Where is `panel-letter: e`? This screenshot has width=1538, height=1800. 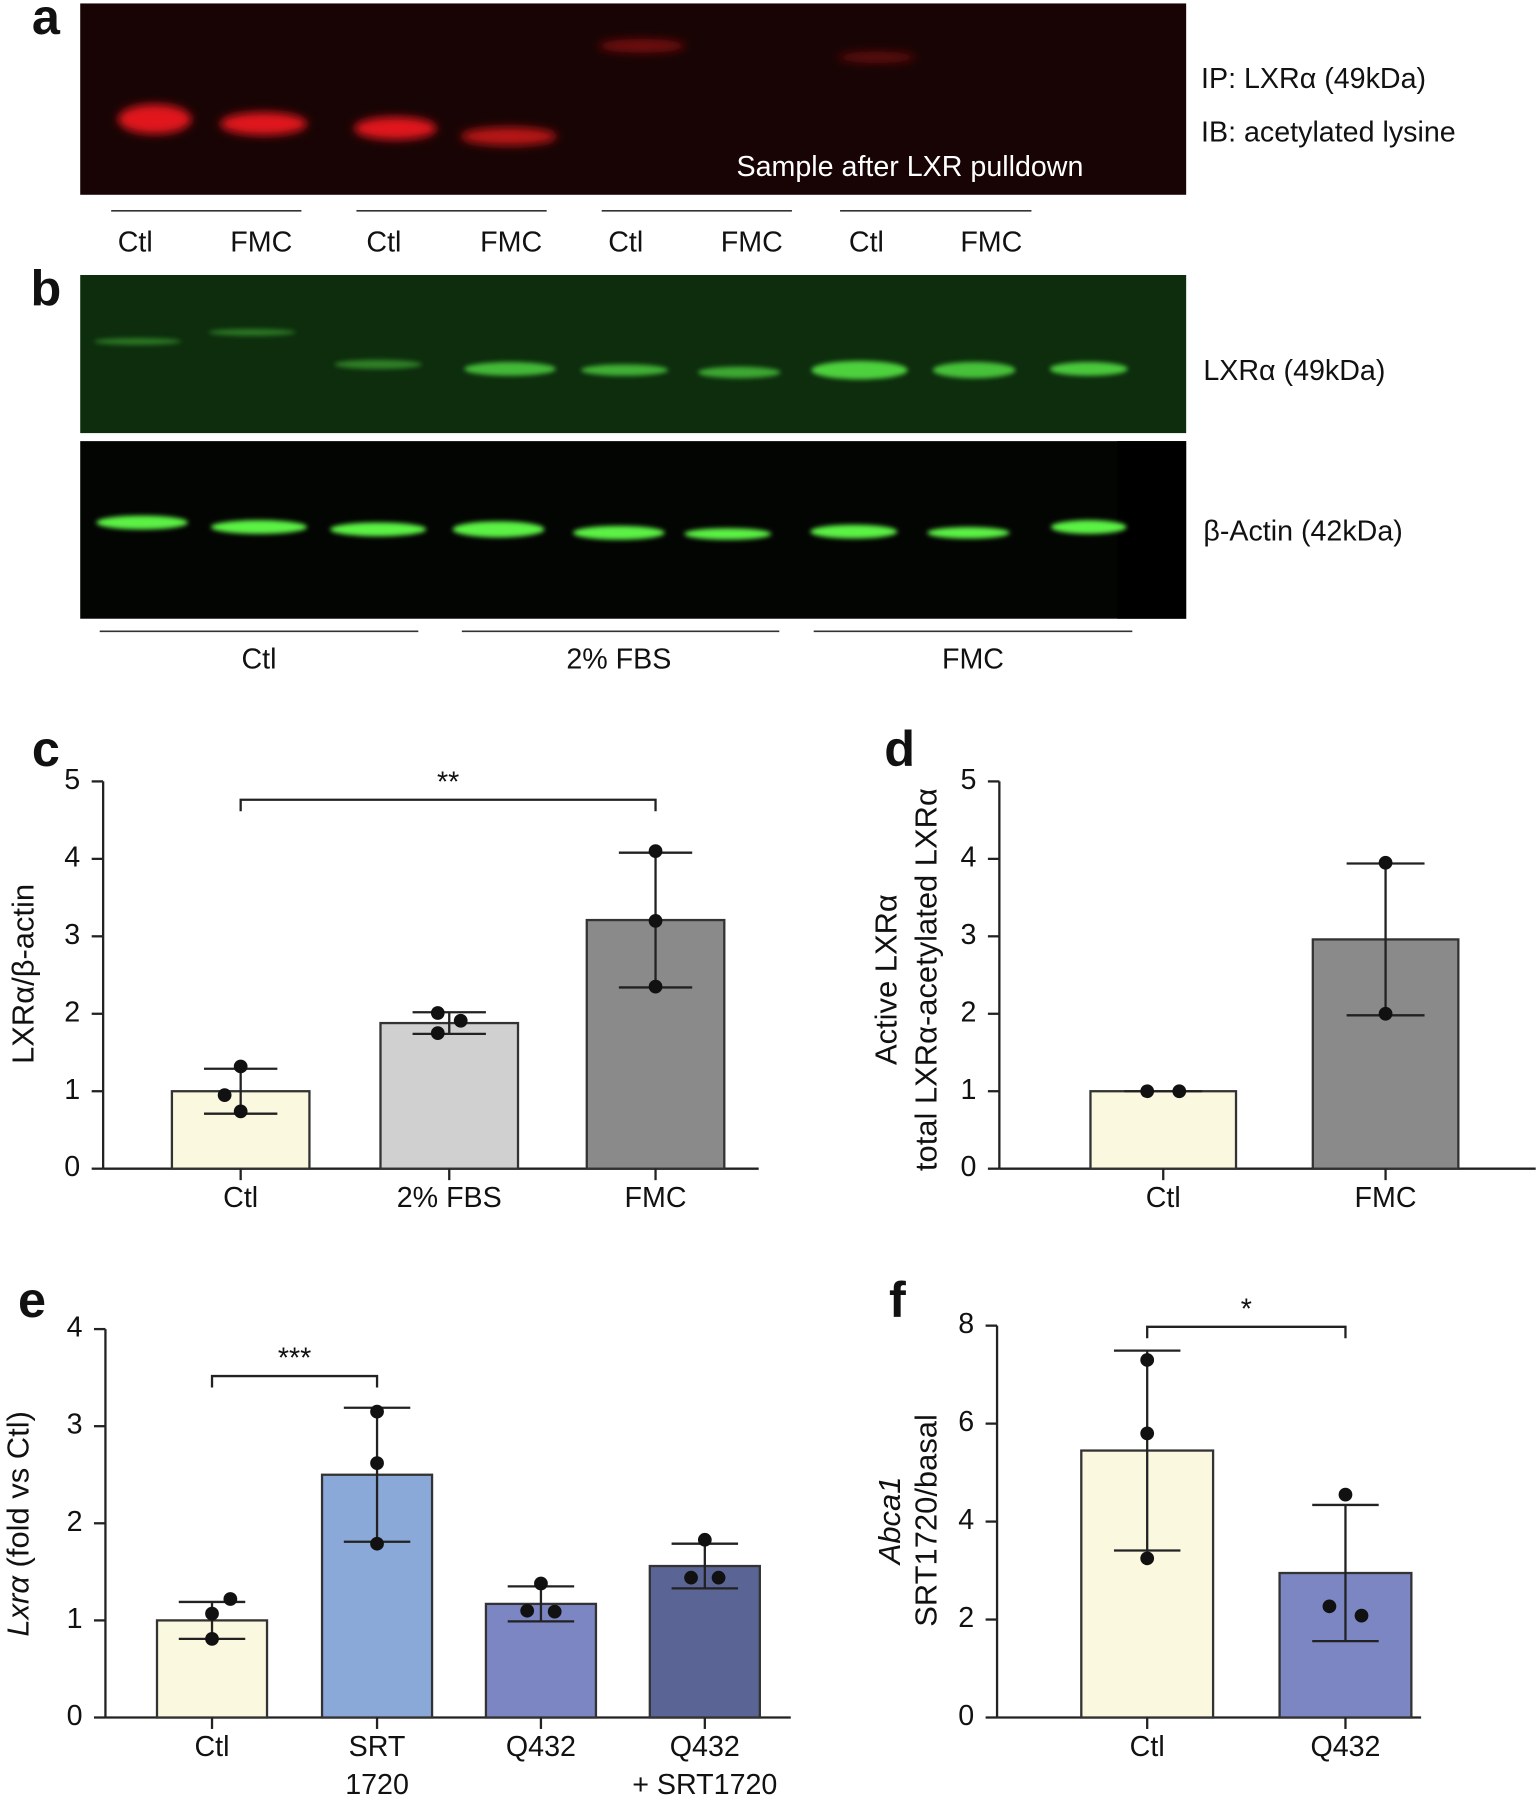
panel-letter: e is located at coordinates (32, 1299).